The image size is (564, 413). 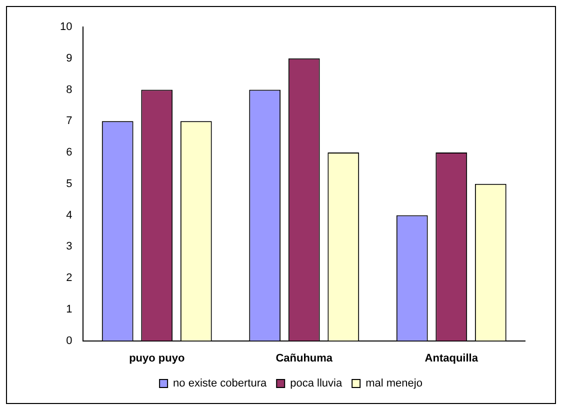 What do you see at coordinates (157, 358) in the screenshot?
I see `x-tick-label: puyo puyo` at bounding box center [157, 358].